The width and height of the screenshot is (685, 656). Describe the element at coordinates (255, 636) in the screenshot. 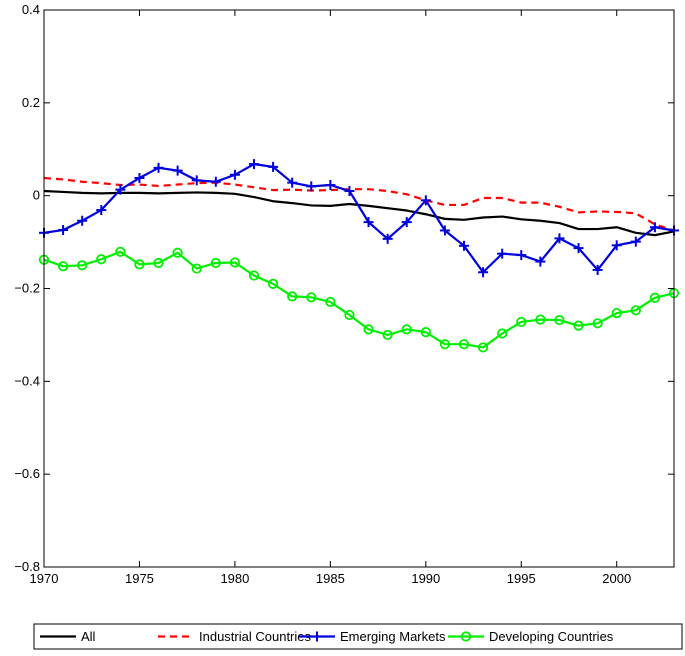

I see `legend-label: Industrial Countries` at that location.